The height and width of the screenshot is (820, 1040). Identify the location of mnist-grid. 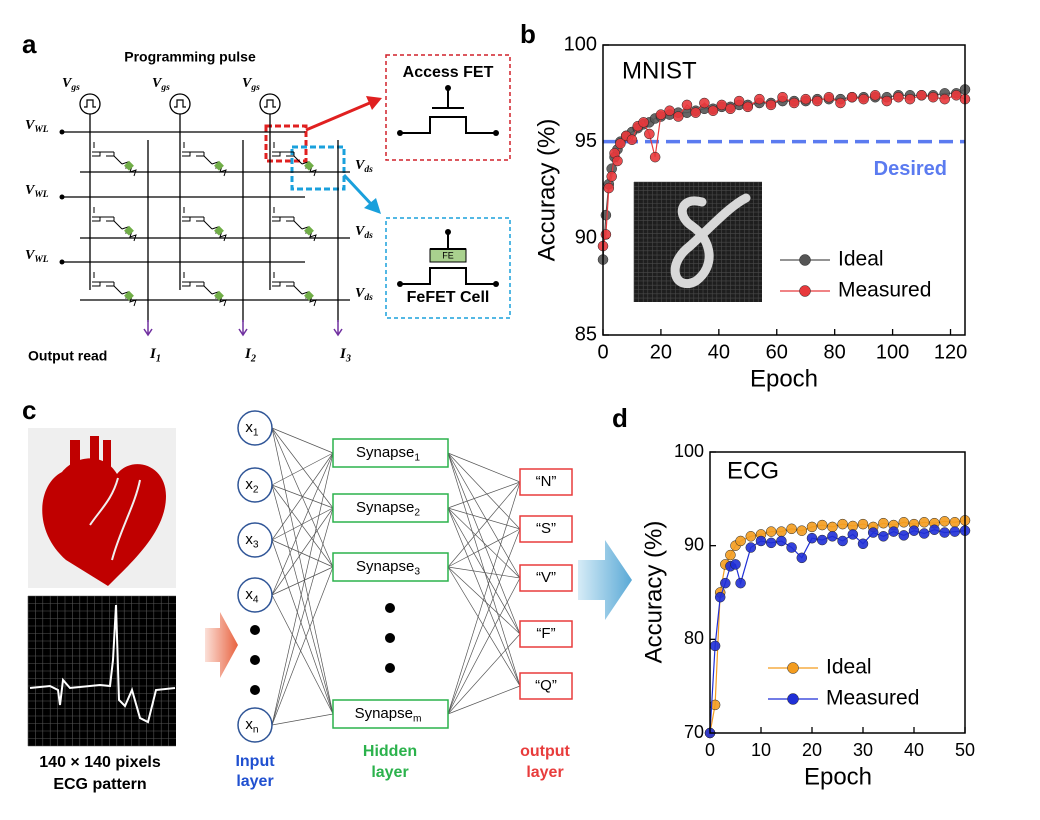
(697, 241).